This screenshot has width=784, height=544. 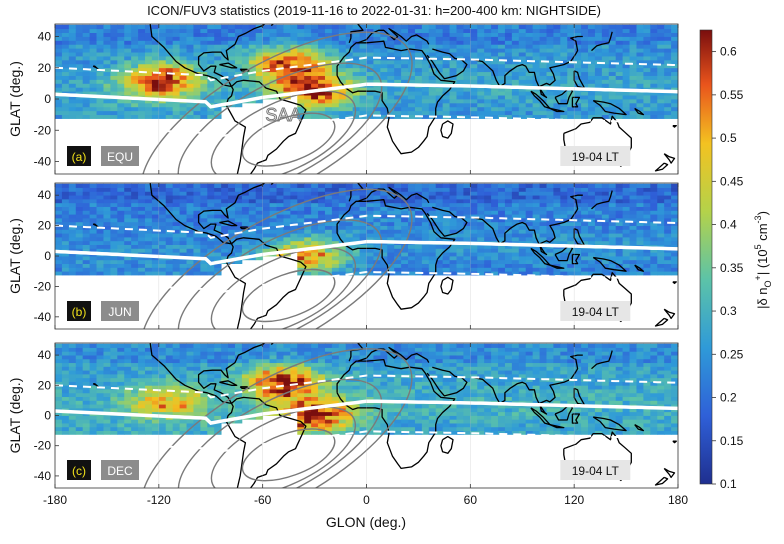 What do you see at coordinates (43, 130) in the screenshot?
I see `y-tick-label: -20` at bounding box center [43, 130].